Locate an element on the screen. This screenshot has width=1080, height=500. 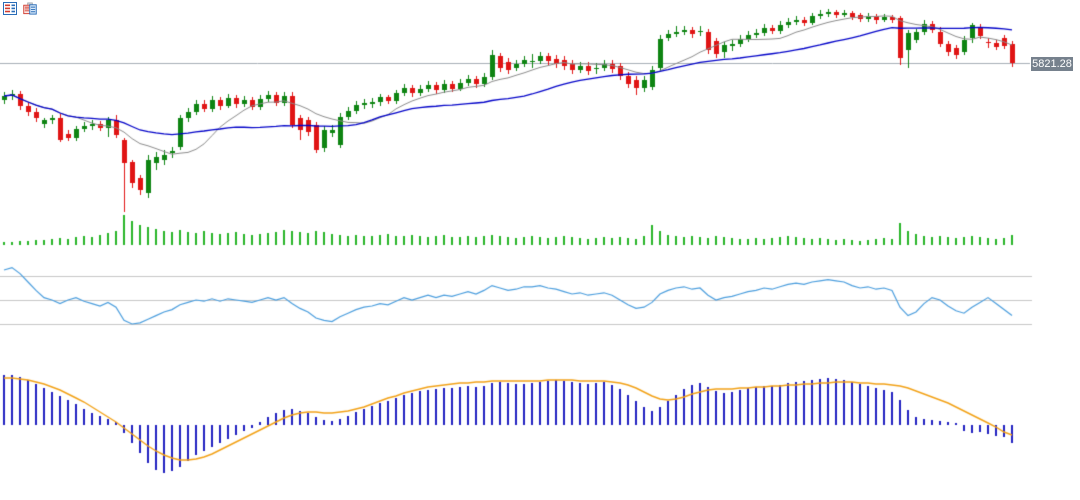
last-price-label: 5821.28 is located at coordinates (1052, 64).